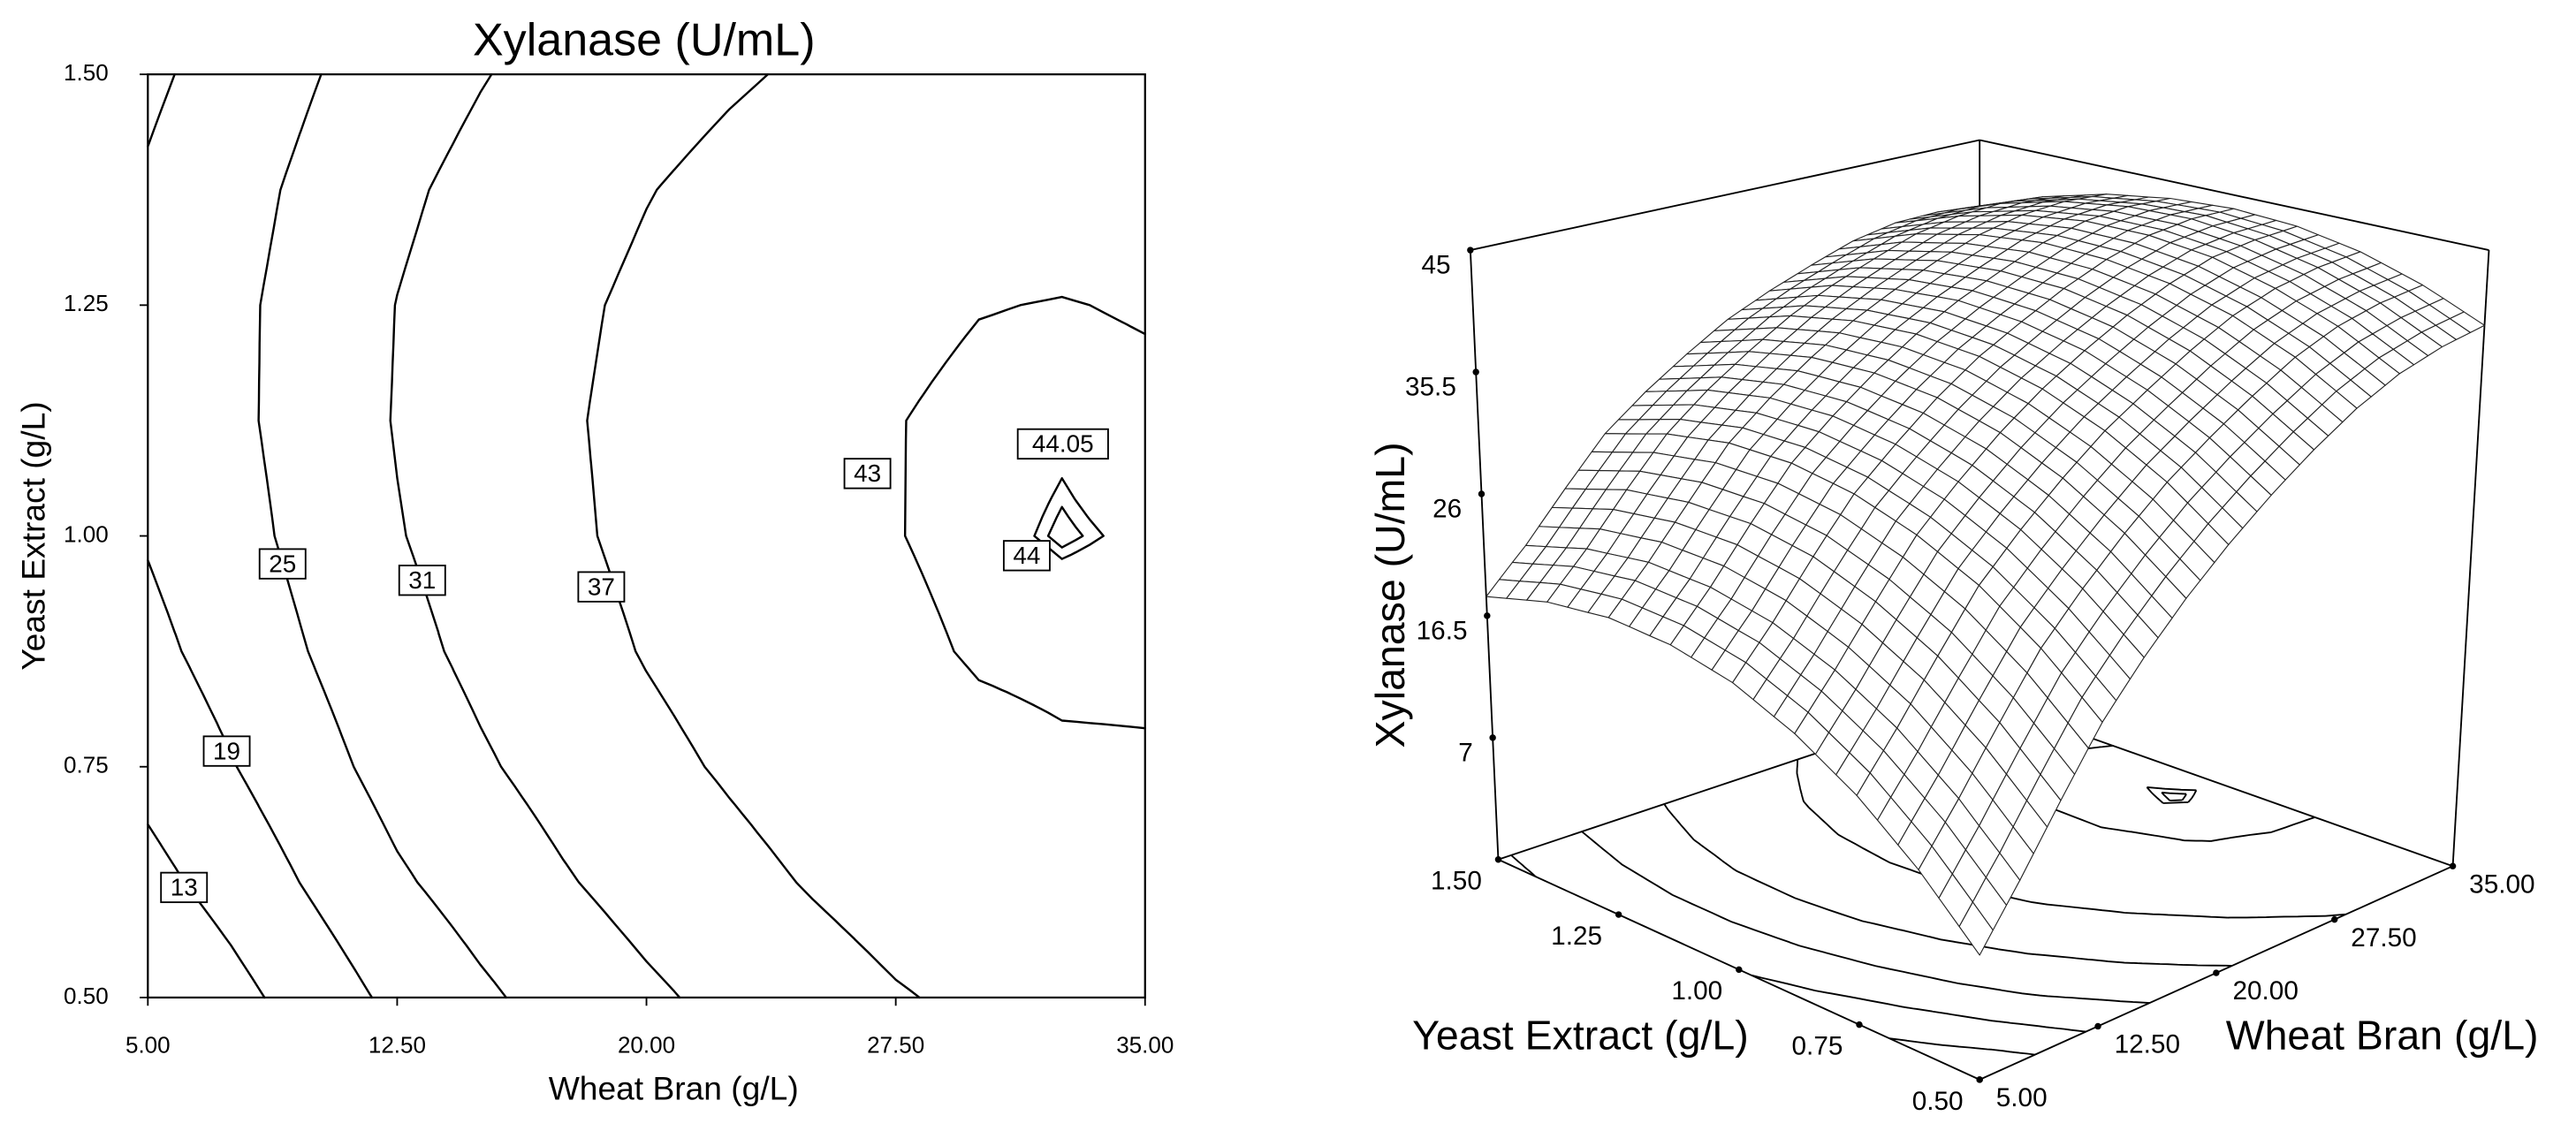 This screenshot has height=1131, width=2576. I want to click on z-tick-label: 45, so click(1435, 265).